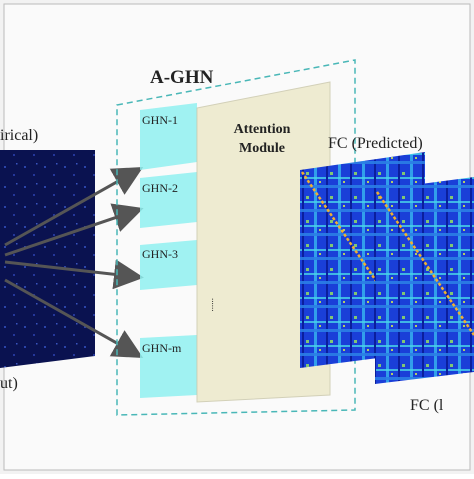  Describe the element at coordinates (262, 129) in the screenshot. I see `attention-label: Attention` at that location.